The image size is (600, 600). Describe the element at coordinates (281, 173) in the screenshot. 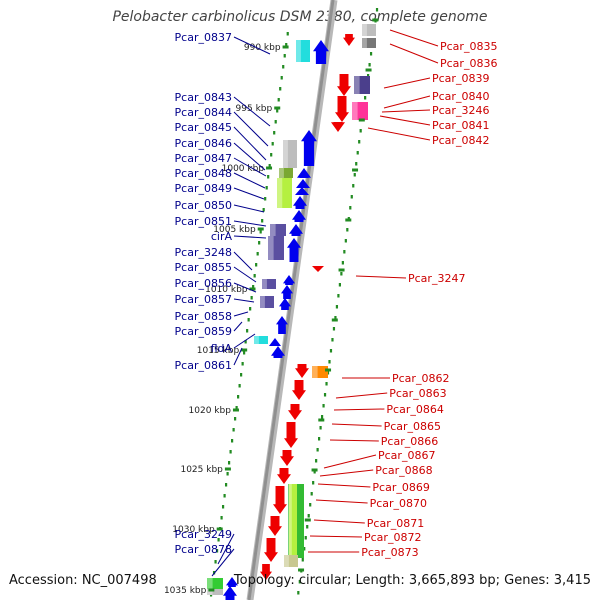

I see `green-feature-shade` at that location.